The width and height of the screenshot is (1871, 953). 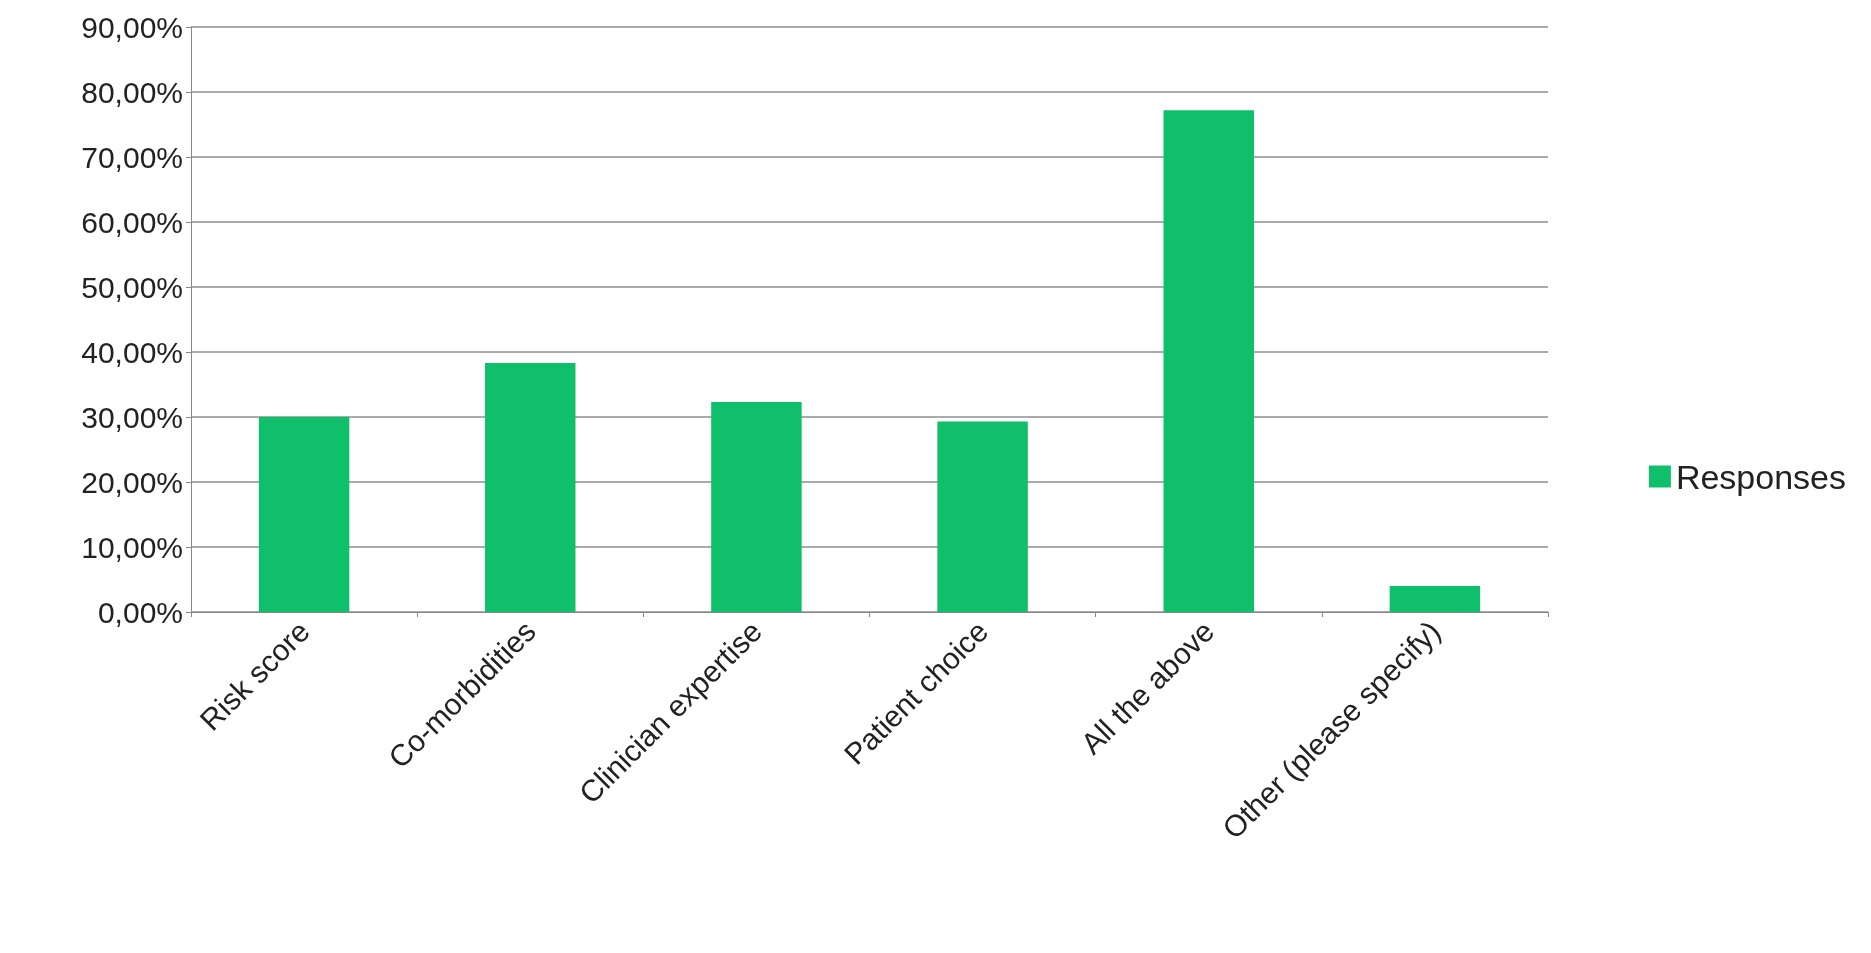 What do you see at coordinates (140, 612) in the screenshot?
I see `y-tick-label: 0,00%` at bounding box center [140, 612].